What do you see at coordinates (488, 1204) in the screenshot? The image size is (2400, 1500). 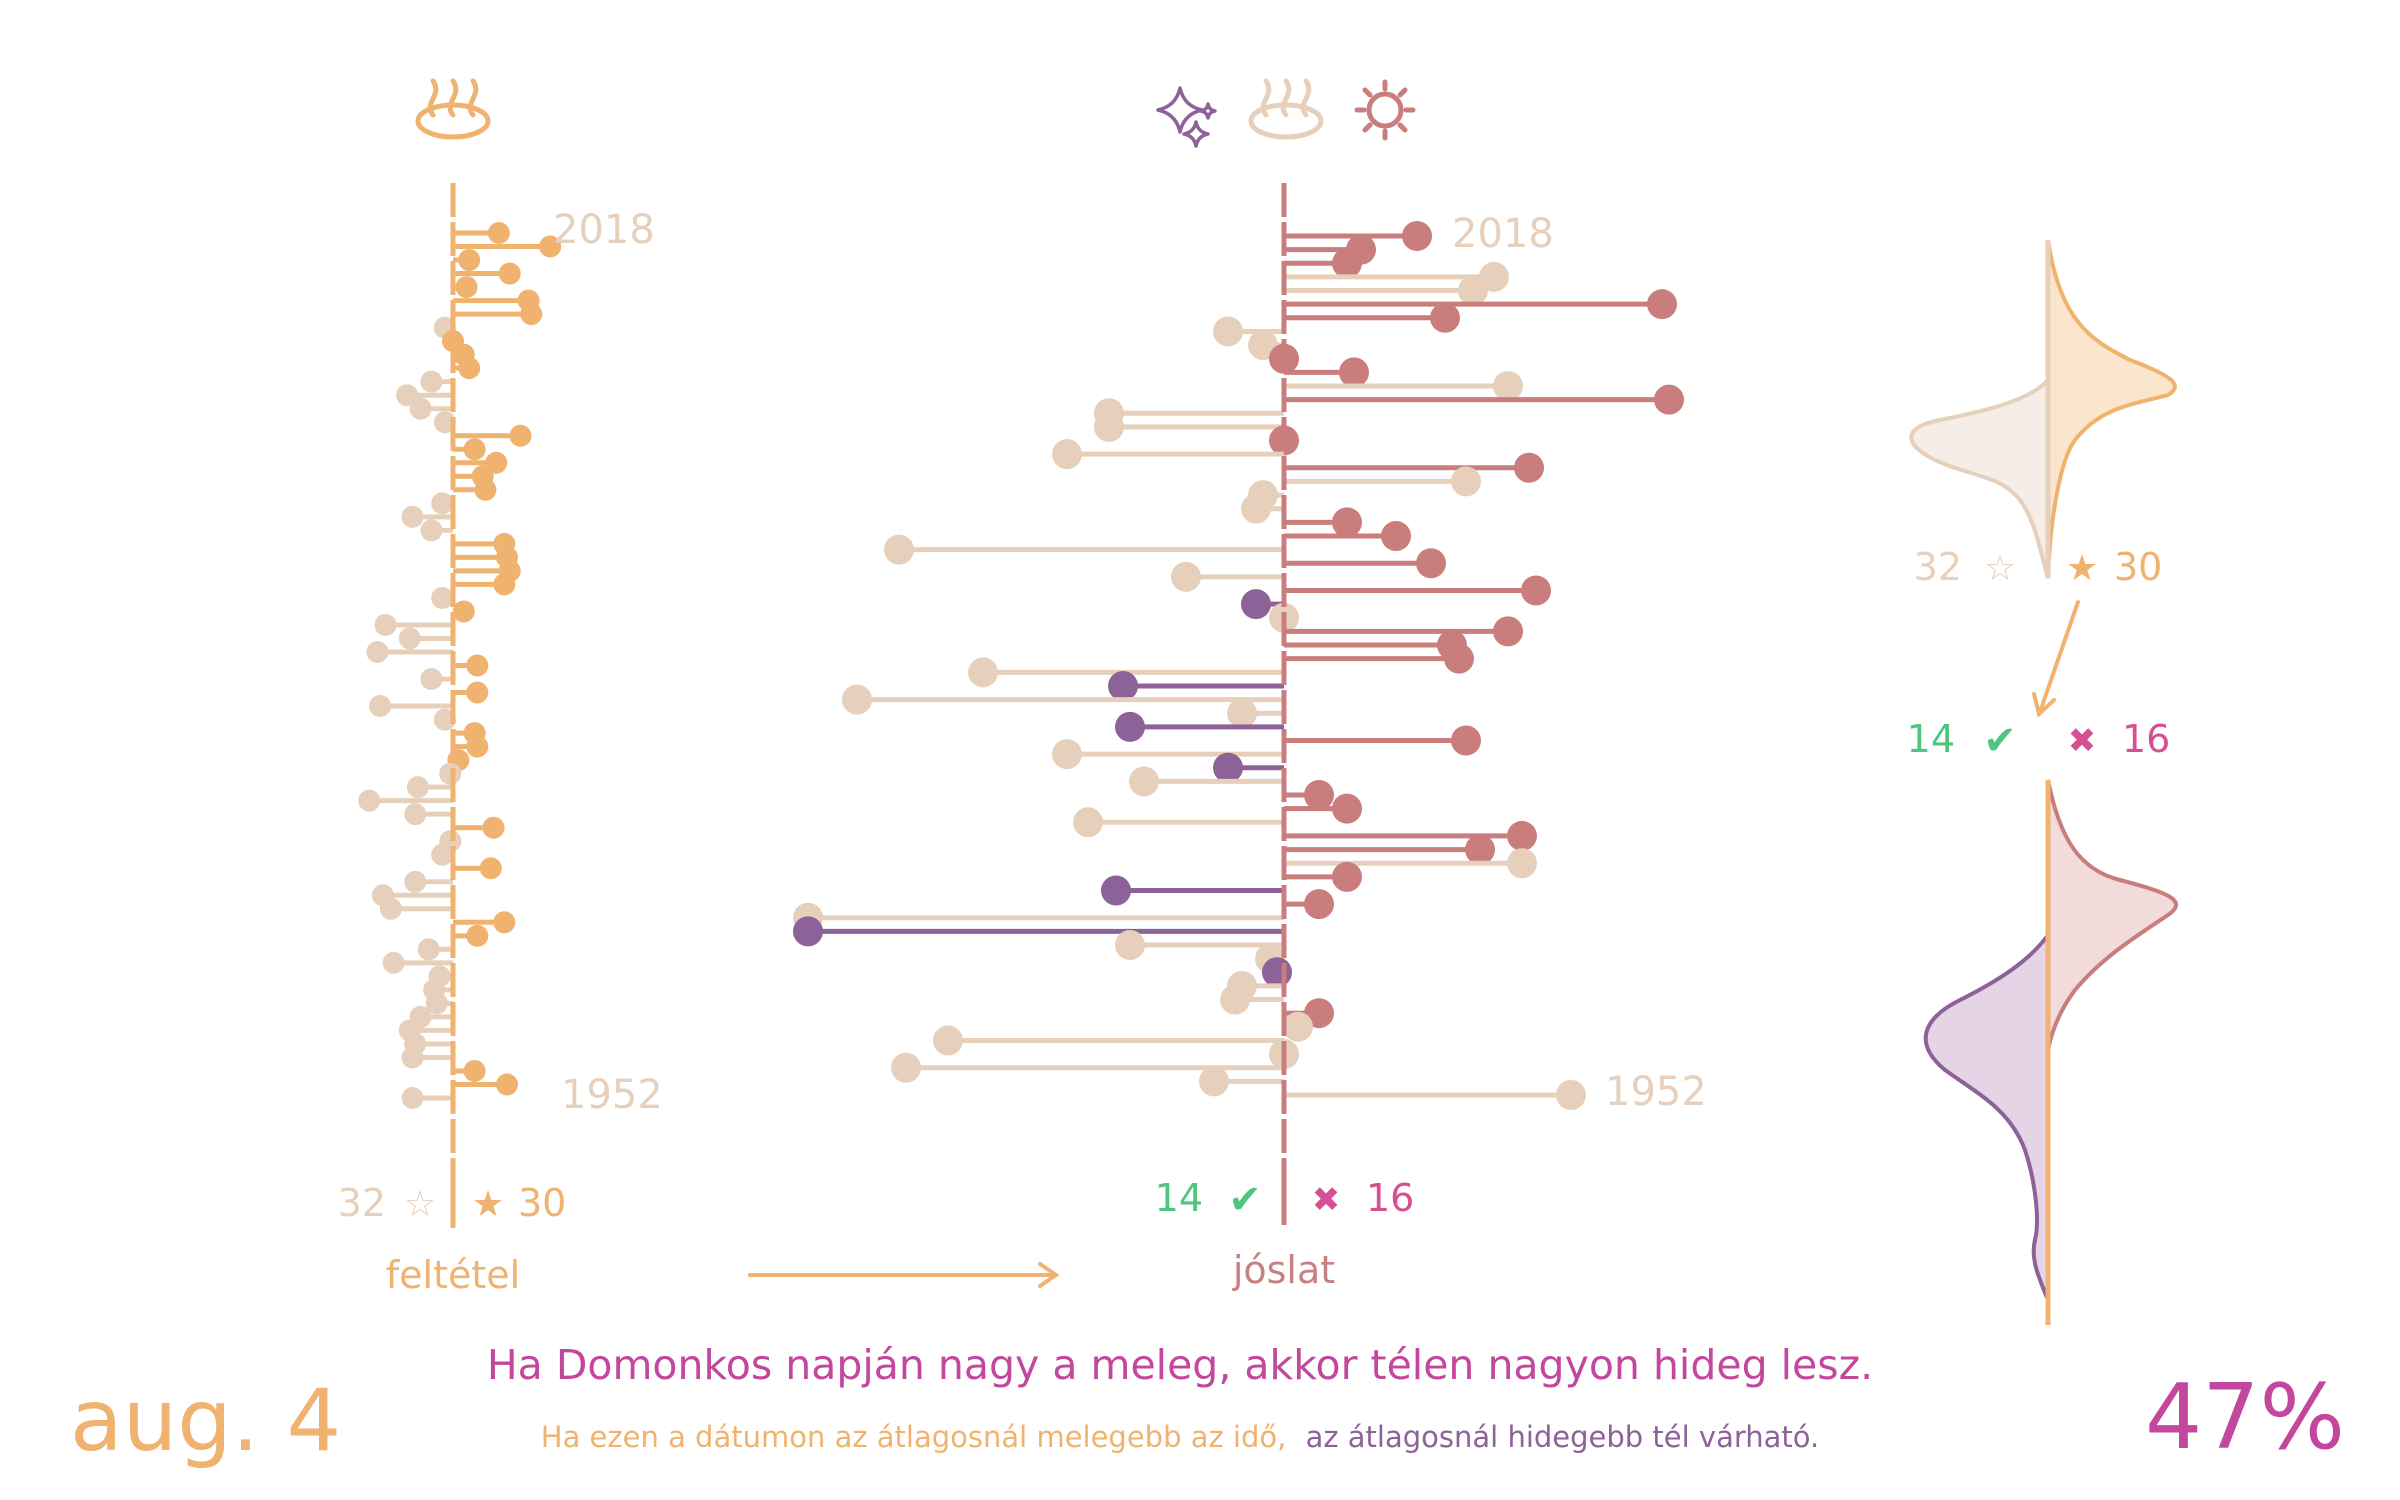 I see `condition-star-full-icon: ★` at bounding box center [488, 1204].